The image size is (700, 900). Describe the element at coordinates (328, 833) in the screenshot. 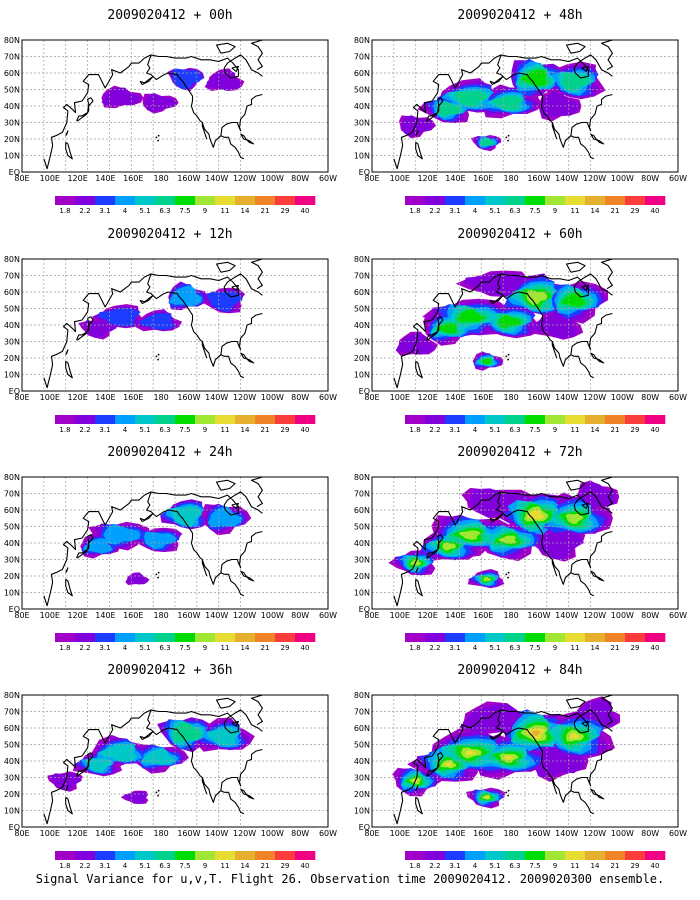

I see `lon-tick-label: 60W` at that location.